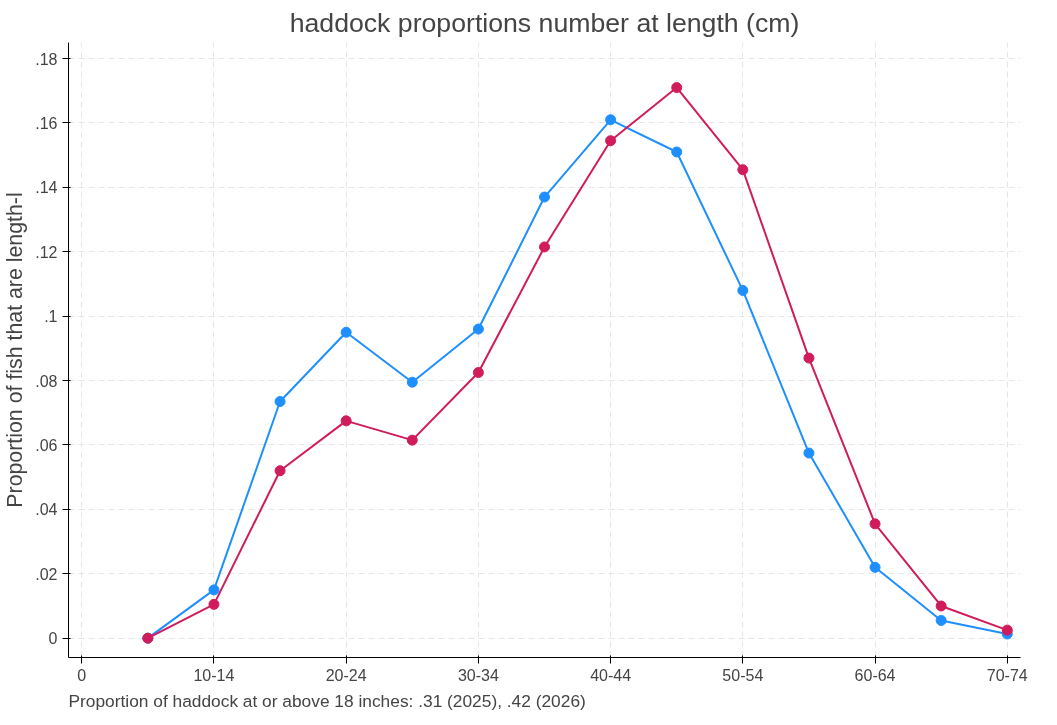 This screenshot has height=725, width=1057. Describe the element at coordinates (875, 675) in the screenshot. I see `x-tick-label: 60-64` at that location.